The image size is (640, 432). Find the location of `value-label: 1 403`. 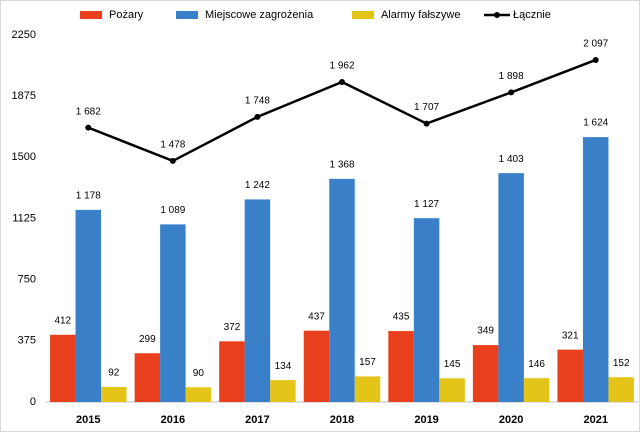

value-label: 1 403 is located at coordinates (511, 159).